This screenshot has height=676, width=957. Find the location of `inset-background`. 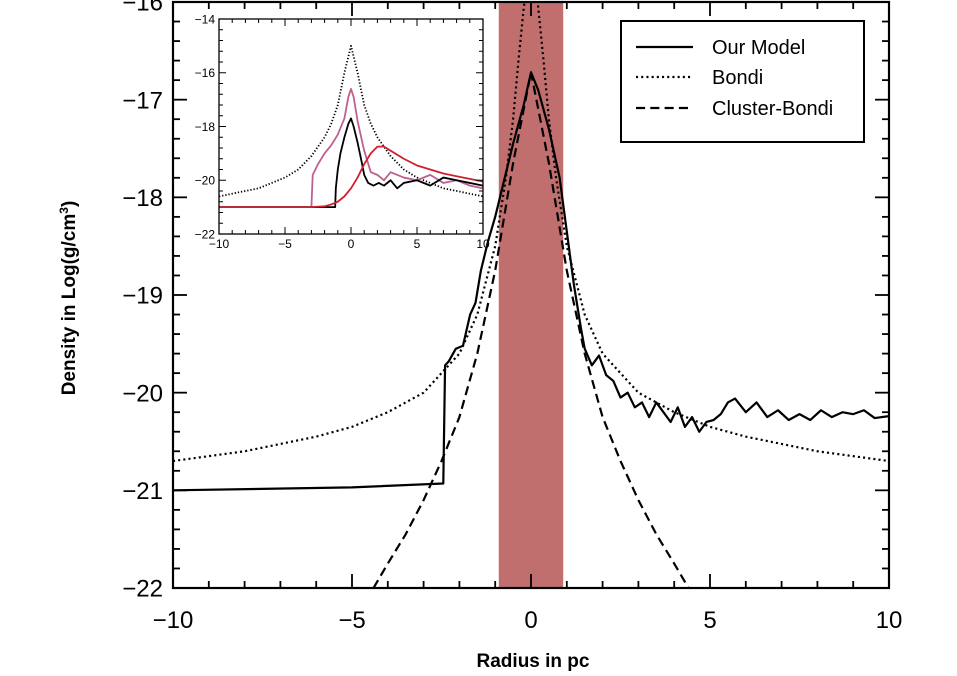

inset-background is located at coordinates (351, 126).